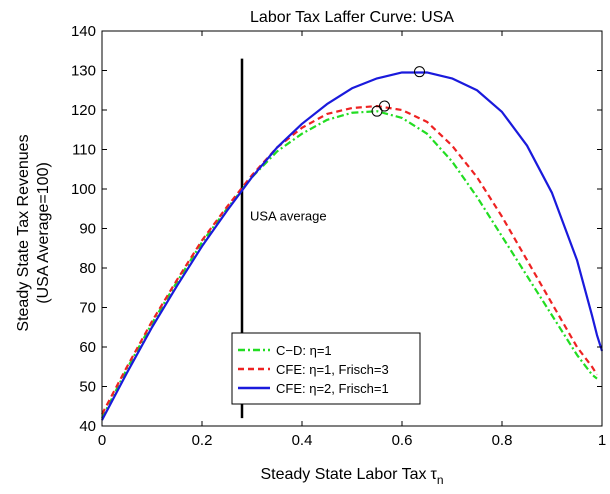 This screenshot has width=610, height=494. Describe the element at coordinates (402, 440) in the screenshot. I see `x-tick-label: 0.6` at that location.